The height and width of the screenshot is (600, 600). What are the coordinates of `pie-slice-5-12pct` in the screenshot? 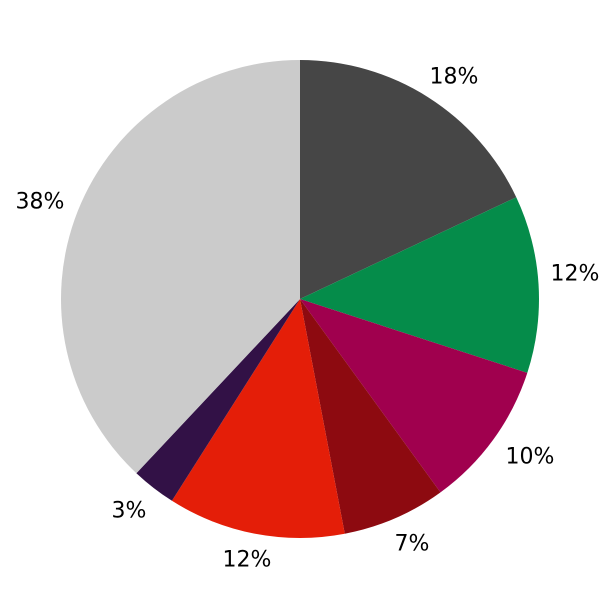 It's located at (258, 419).